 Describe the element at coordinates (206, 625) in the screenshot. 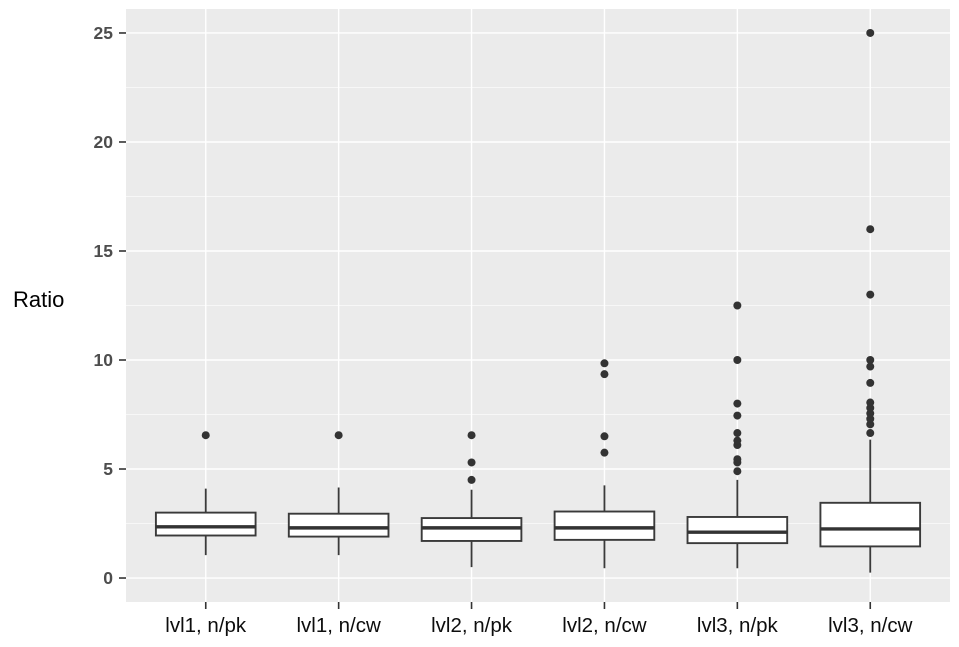

I see `x-category-label: lvl1, n/pk` at that location.